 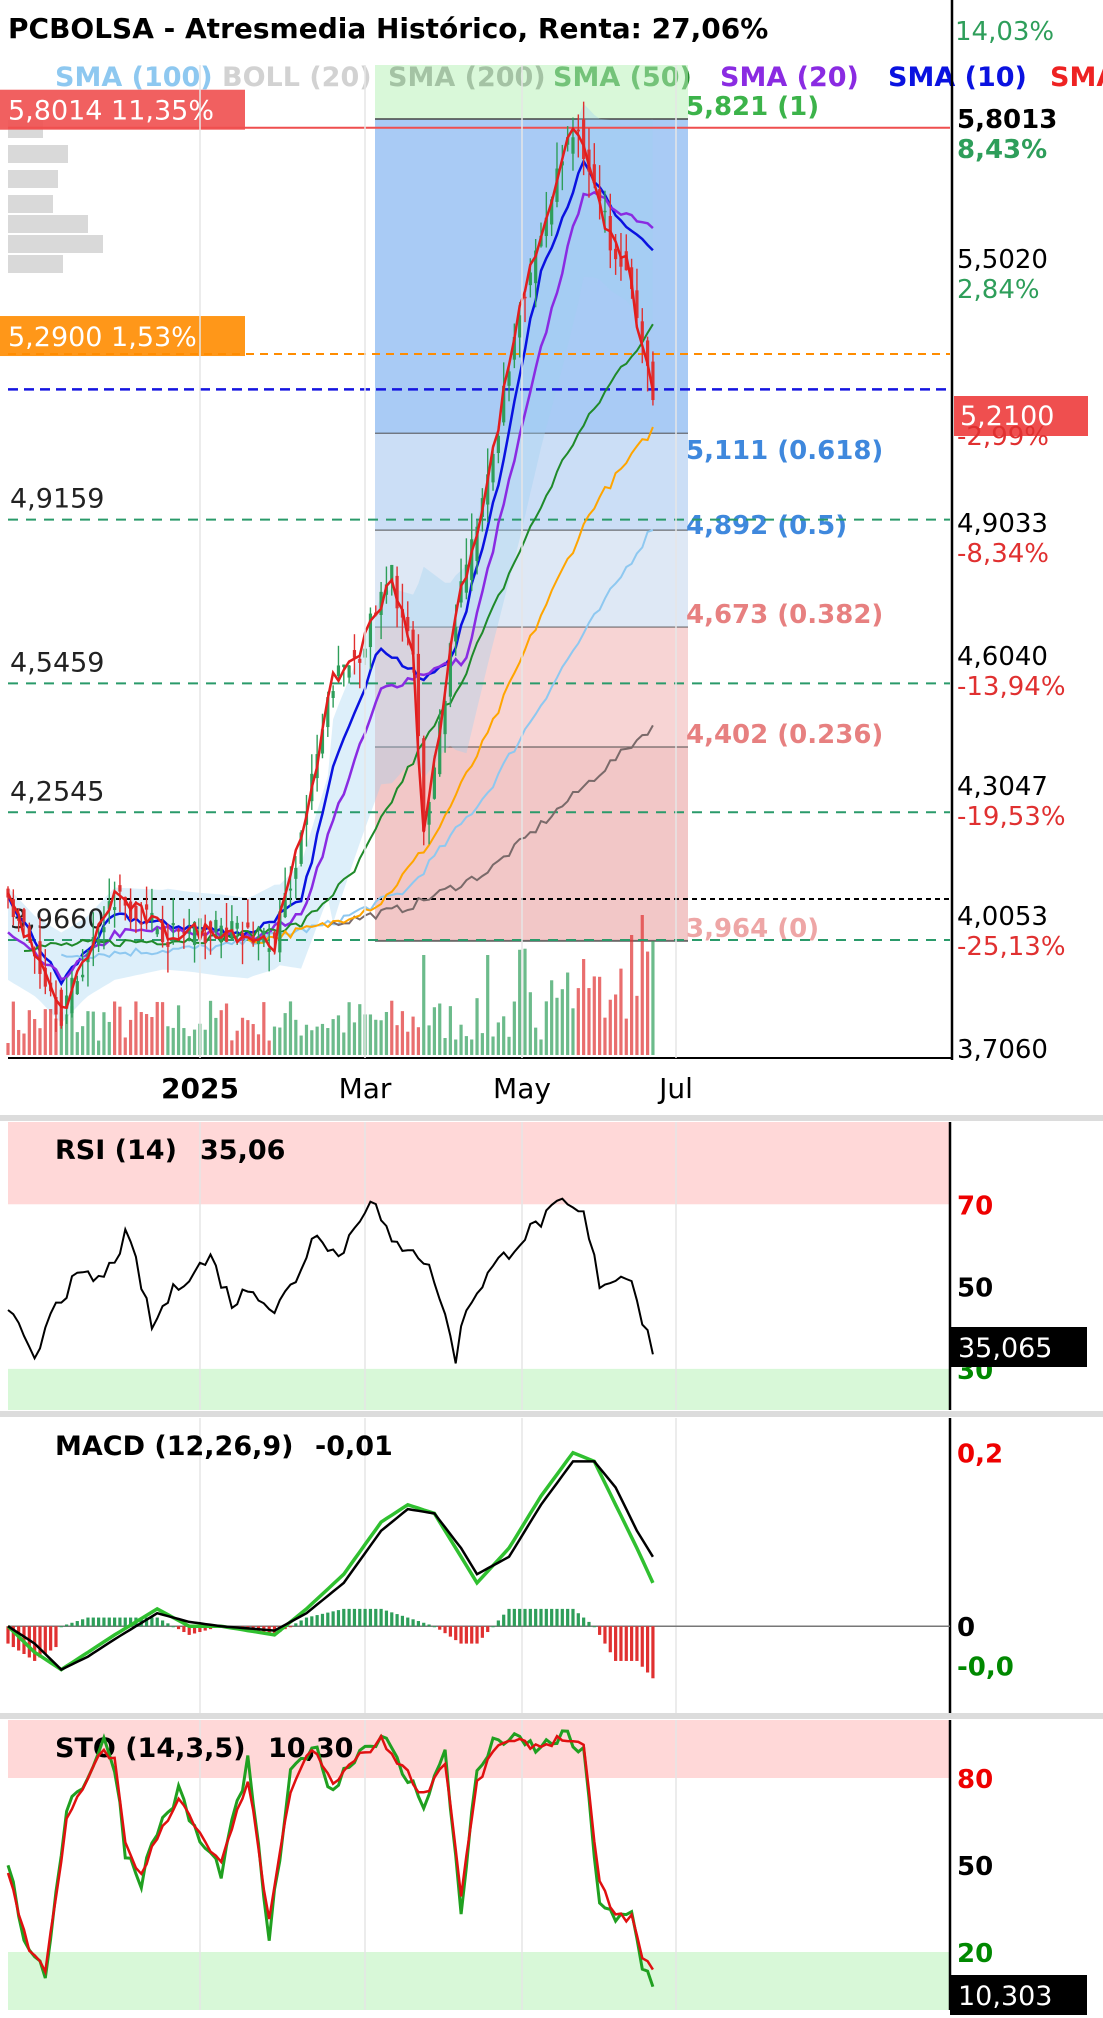 I want to click on y-axis-pct: 2,84%, so click(x=998, y=290).